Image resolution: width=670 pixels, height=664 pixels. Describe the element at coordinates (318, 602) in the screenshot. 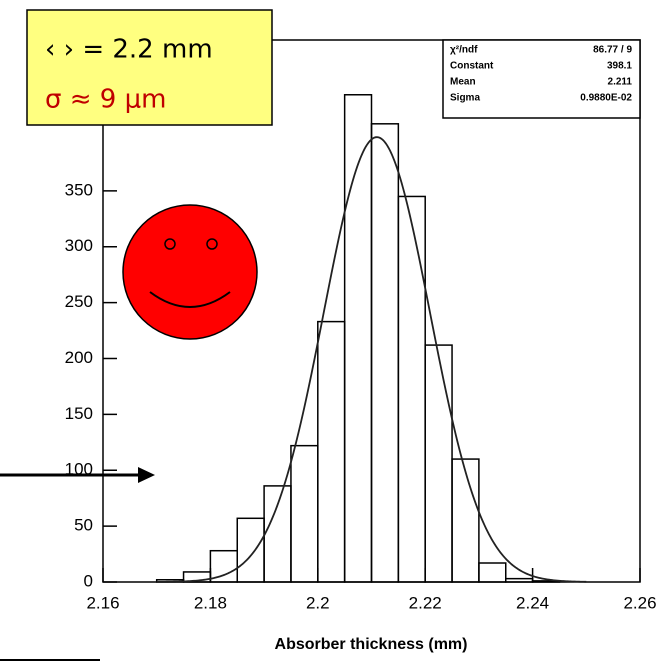

I see `x-tick-label: 2.2` at that location.